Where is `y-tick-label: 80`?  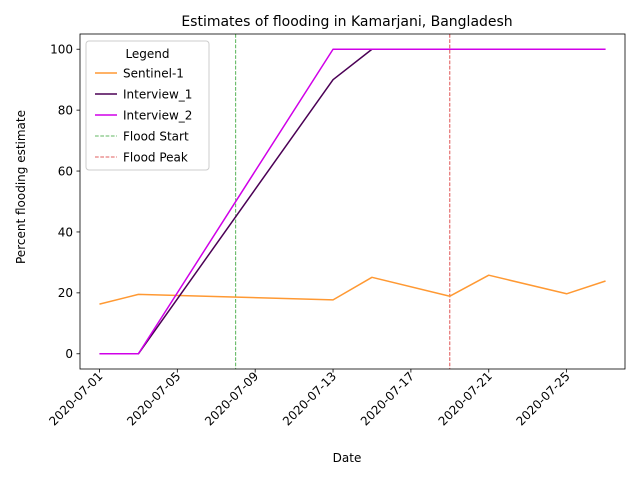
y-tick-label: 80 is located at coordinates (65, 110).